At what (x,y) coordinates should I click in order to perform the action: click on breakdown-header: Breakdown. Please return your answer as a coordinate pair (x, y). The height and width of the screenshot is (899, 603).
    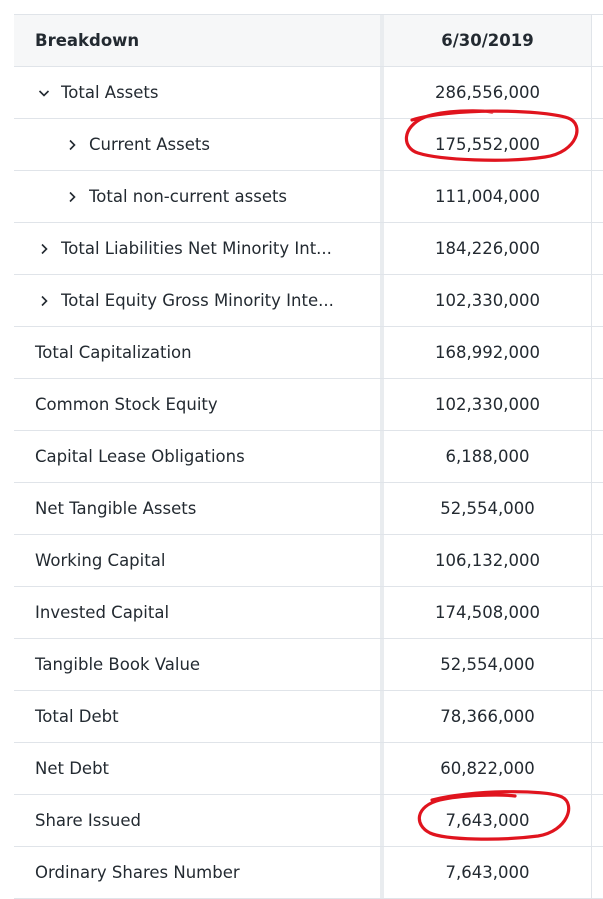
    Looking at the image, I should click on (197, 40).